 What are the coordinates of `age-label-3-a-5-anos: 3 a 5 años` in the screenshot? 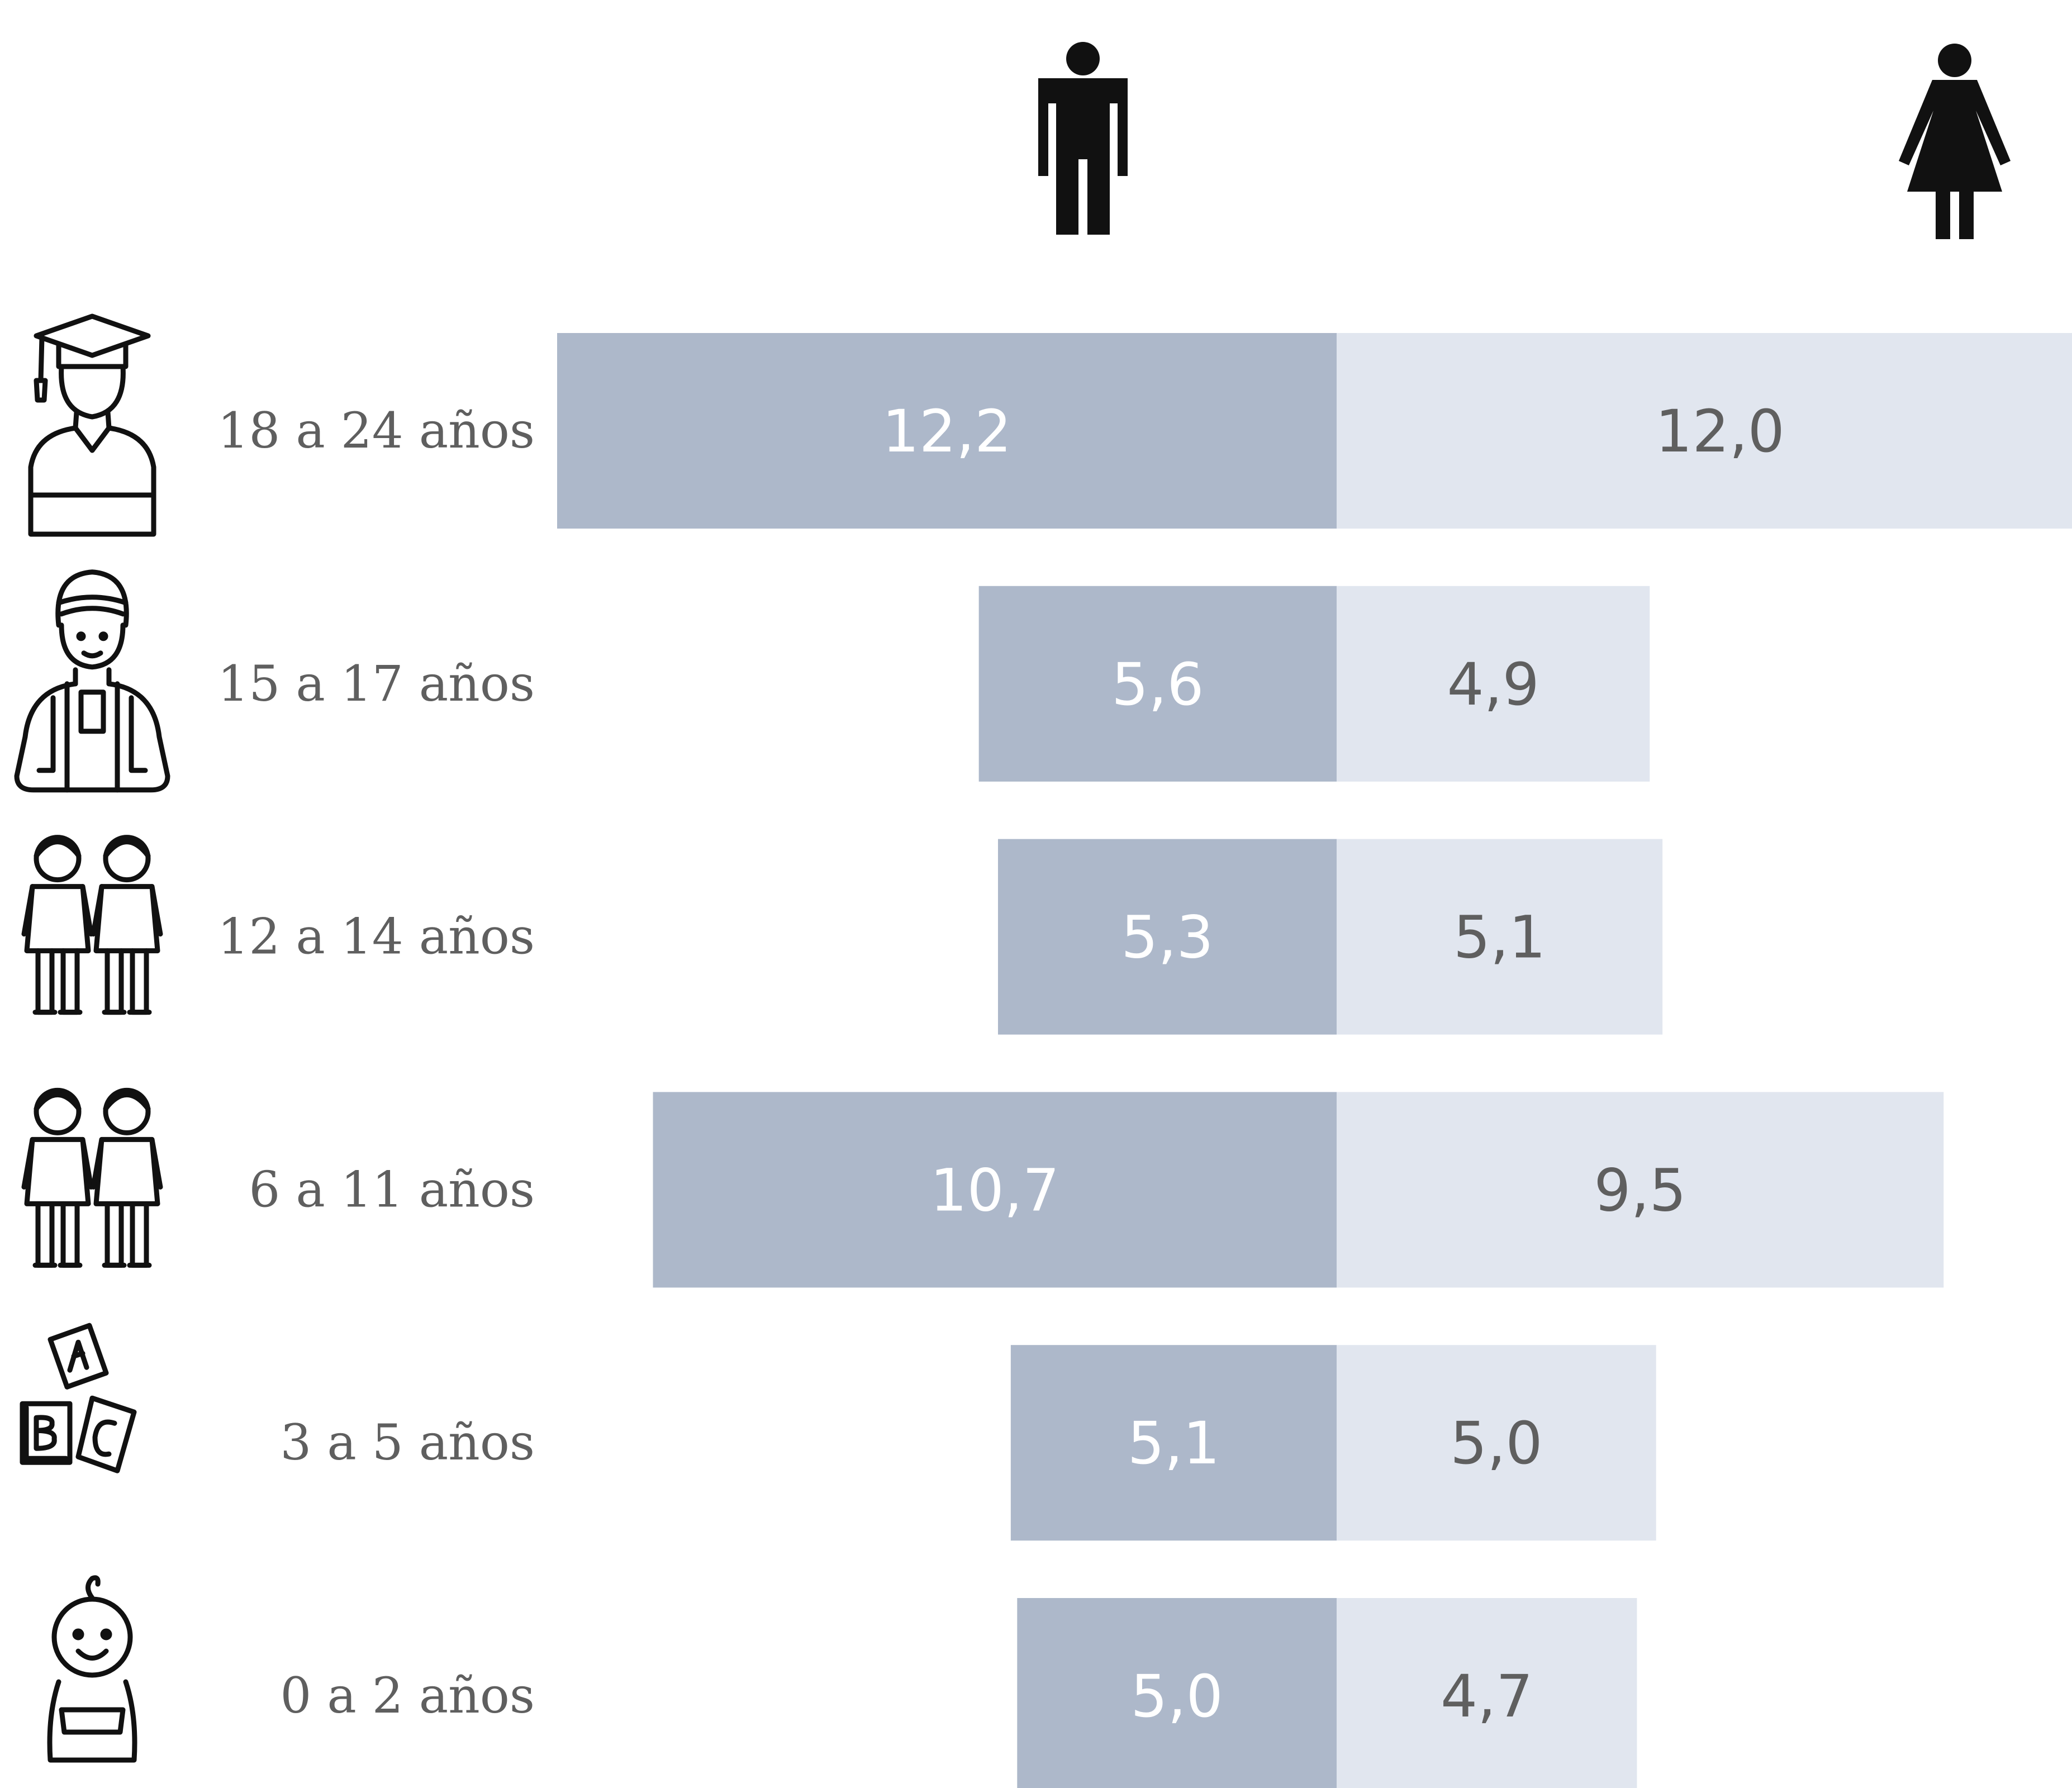 It's located at (408, 1442).